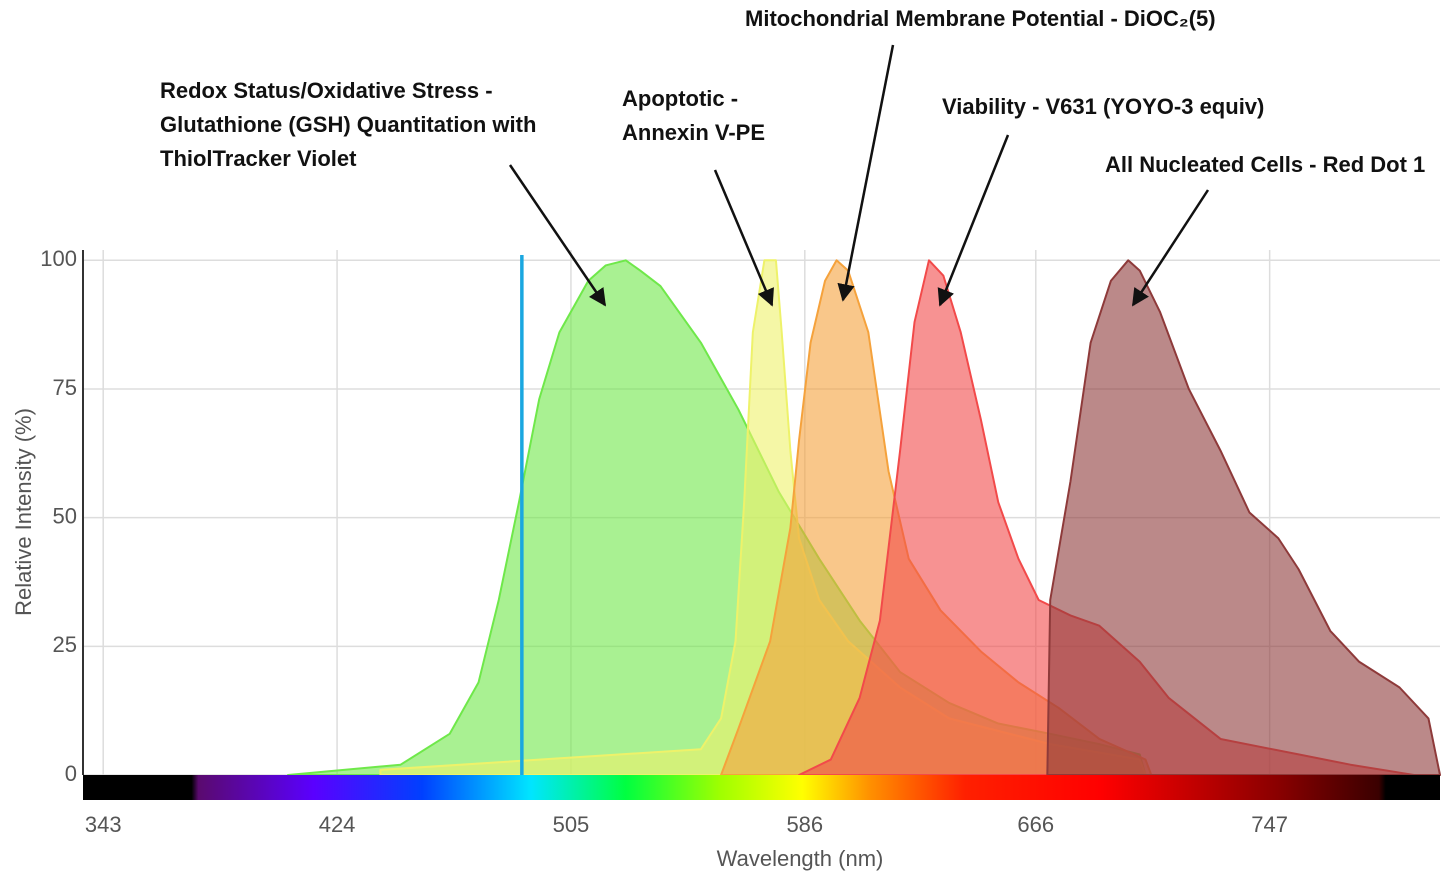 This screenshot has width=1452, height=878. What do you see at coordinates (58, 258) in the screenshot?
I see `y-tick-label: 100` at bounding box center [58, 258].